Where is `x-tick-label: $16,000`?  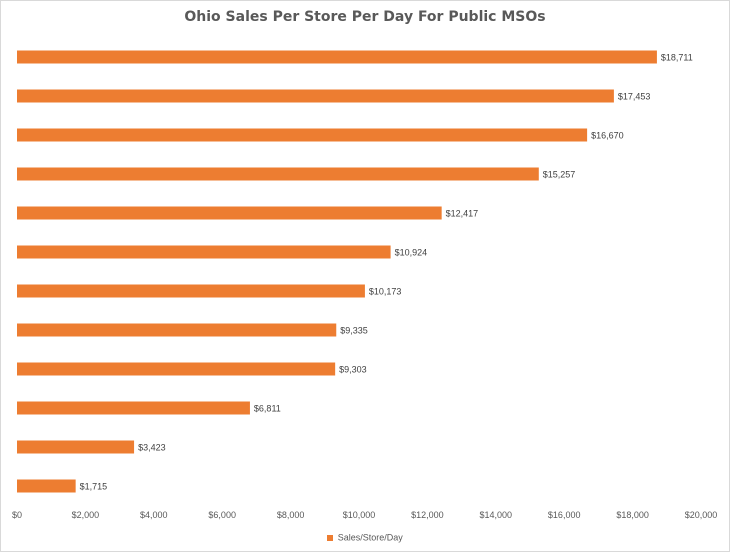 x-tick-label: $16,000 is located at coordinates (564, 515).